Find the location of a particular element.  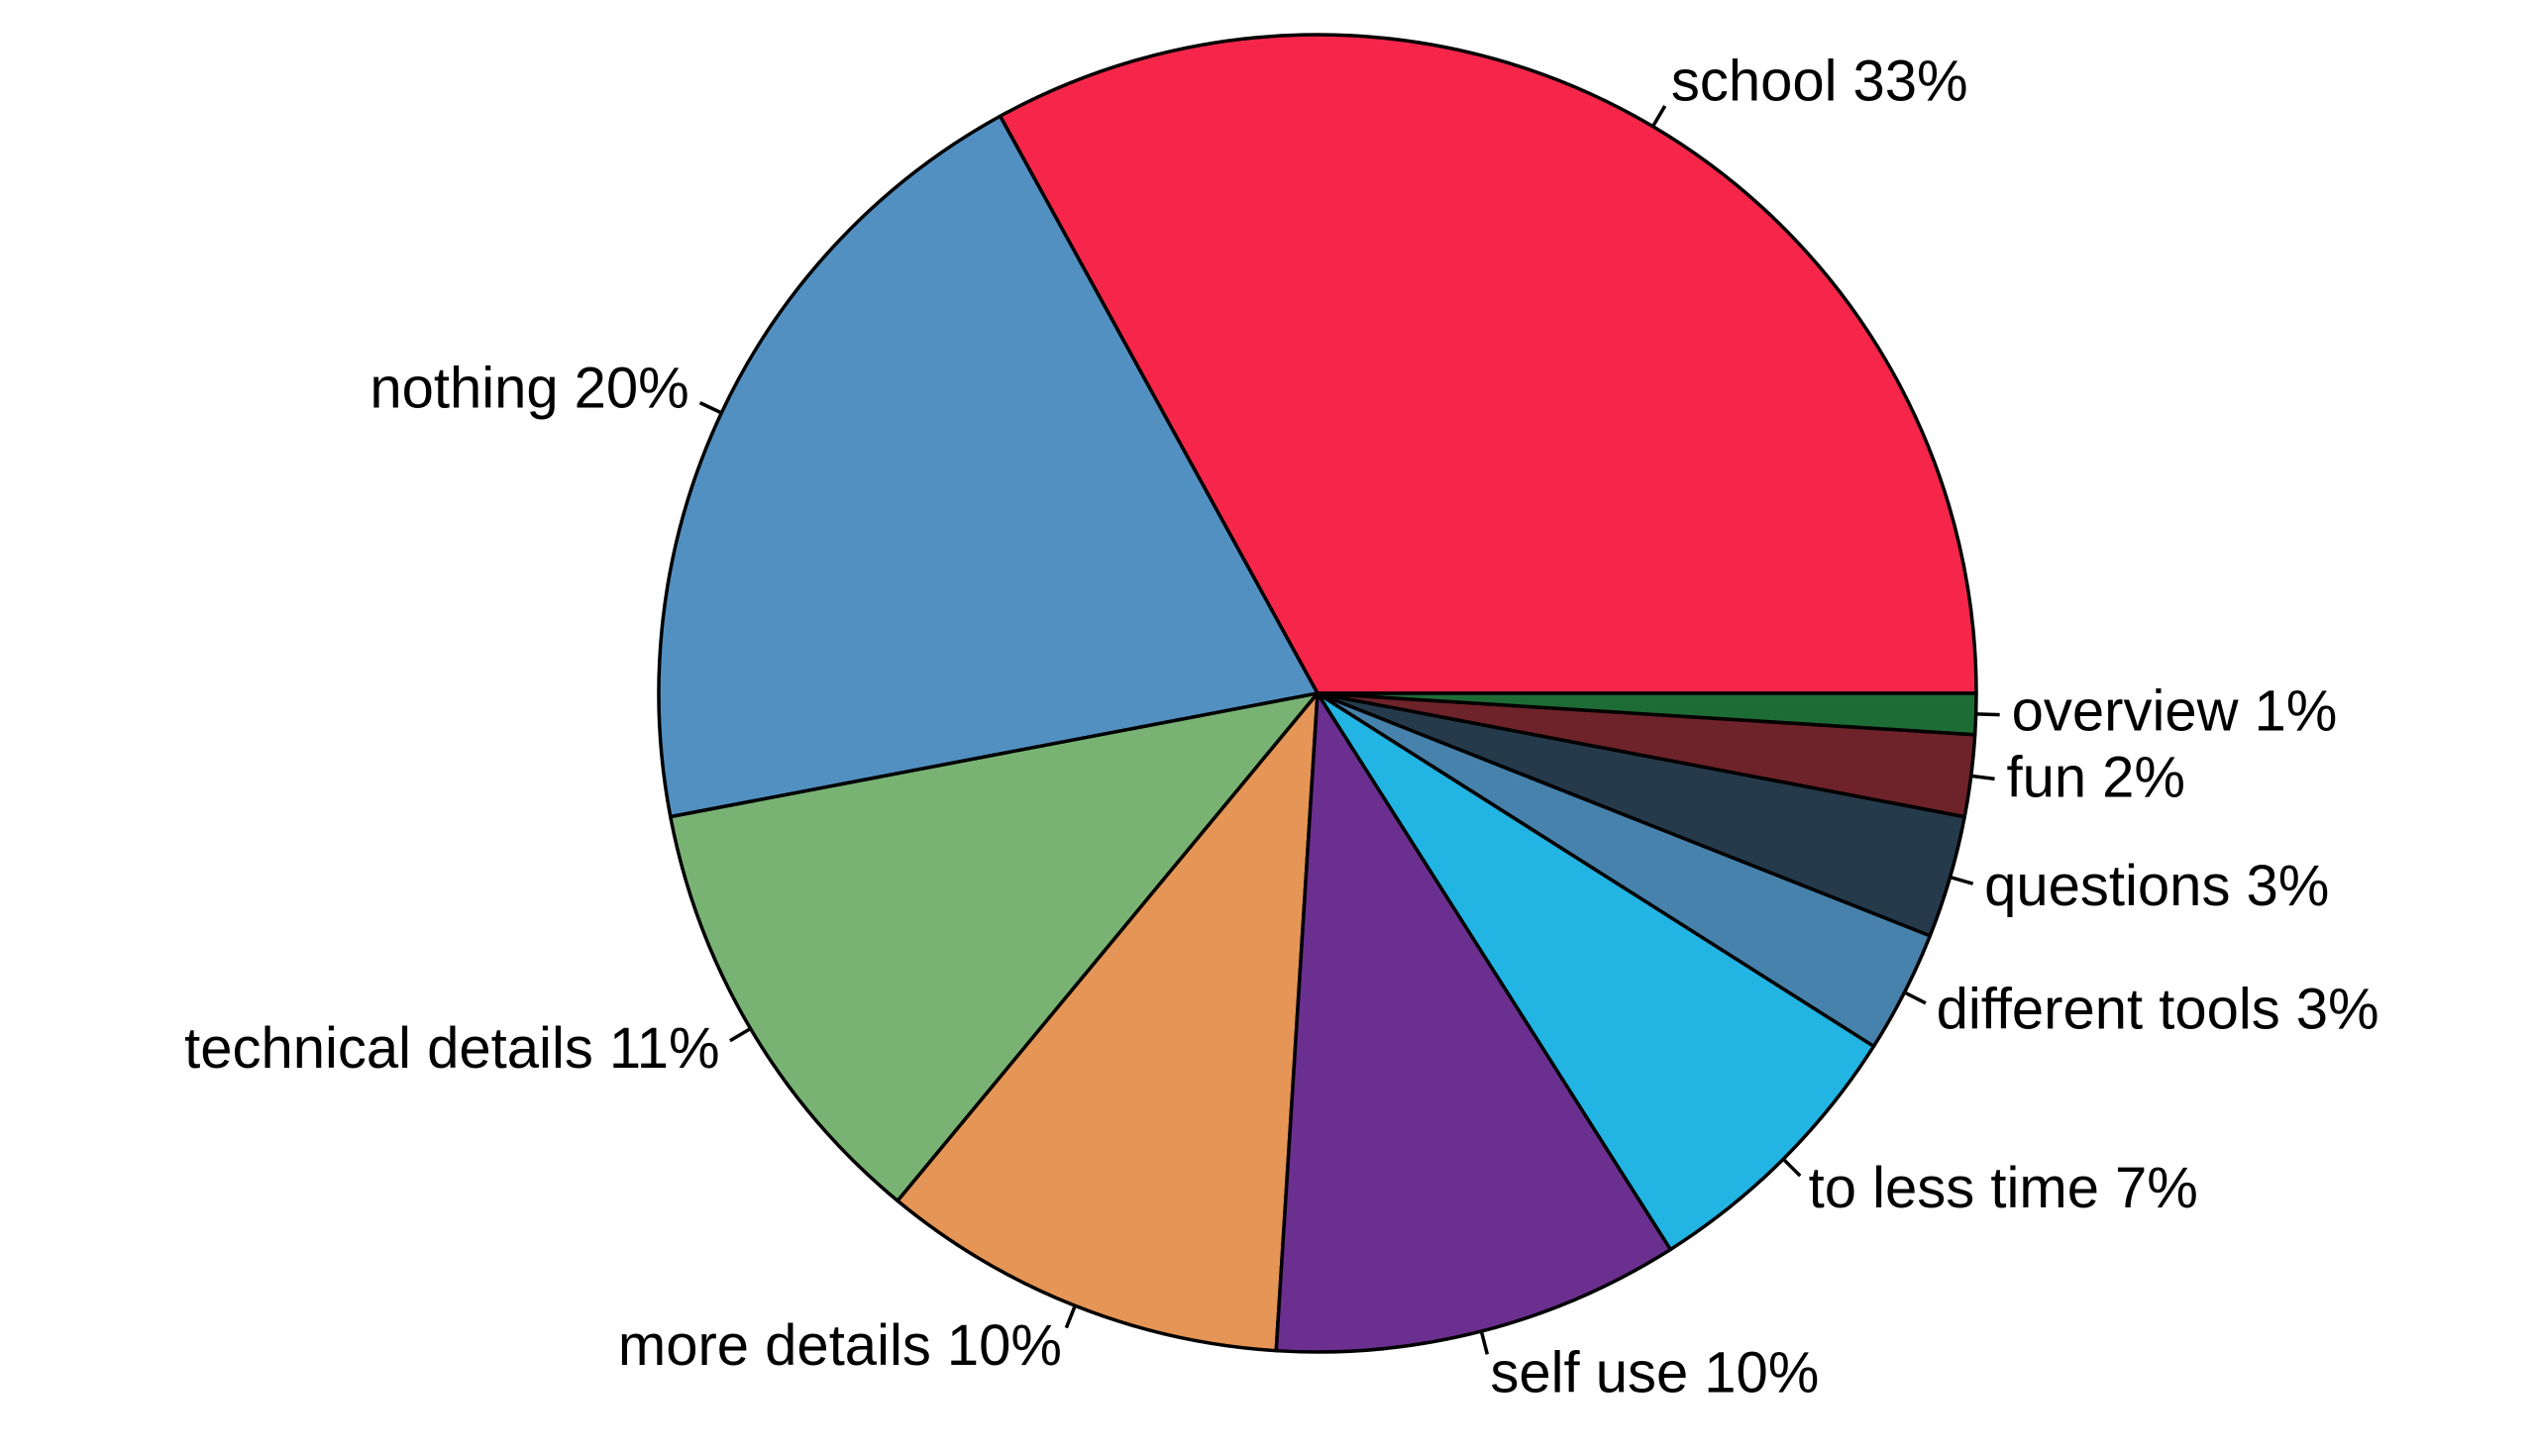

value-label: 1% is located at coordinates (2296, 711).